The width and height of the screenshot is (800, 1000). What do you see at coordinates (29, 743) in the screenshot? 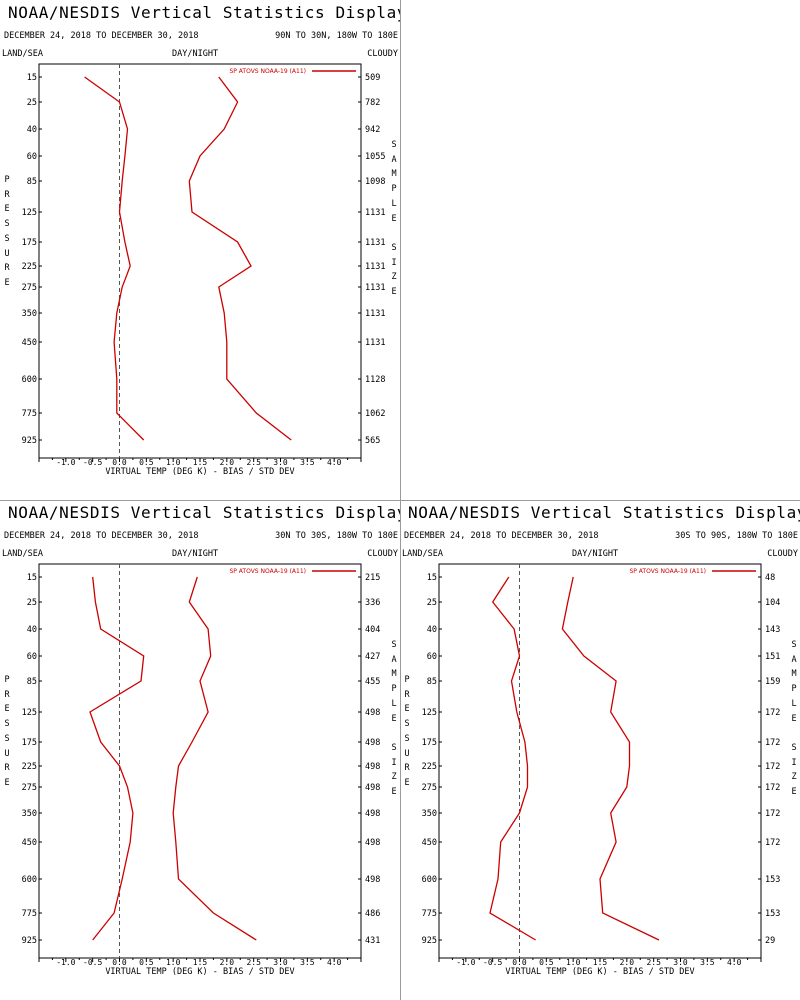
I see `pressure-level-label: 175` at bounding box center [29, 743].